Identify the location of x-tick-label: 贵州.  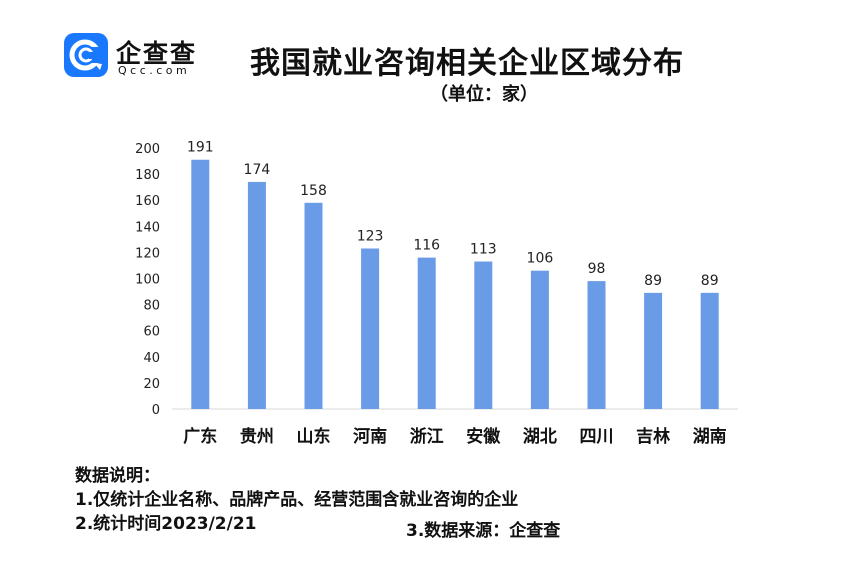
(257, 436).